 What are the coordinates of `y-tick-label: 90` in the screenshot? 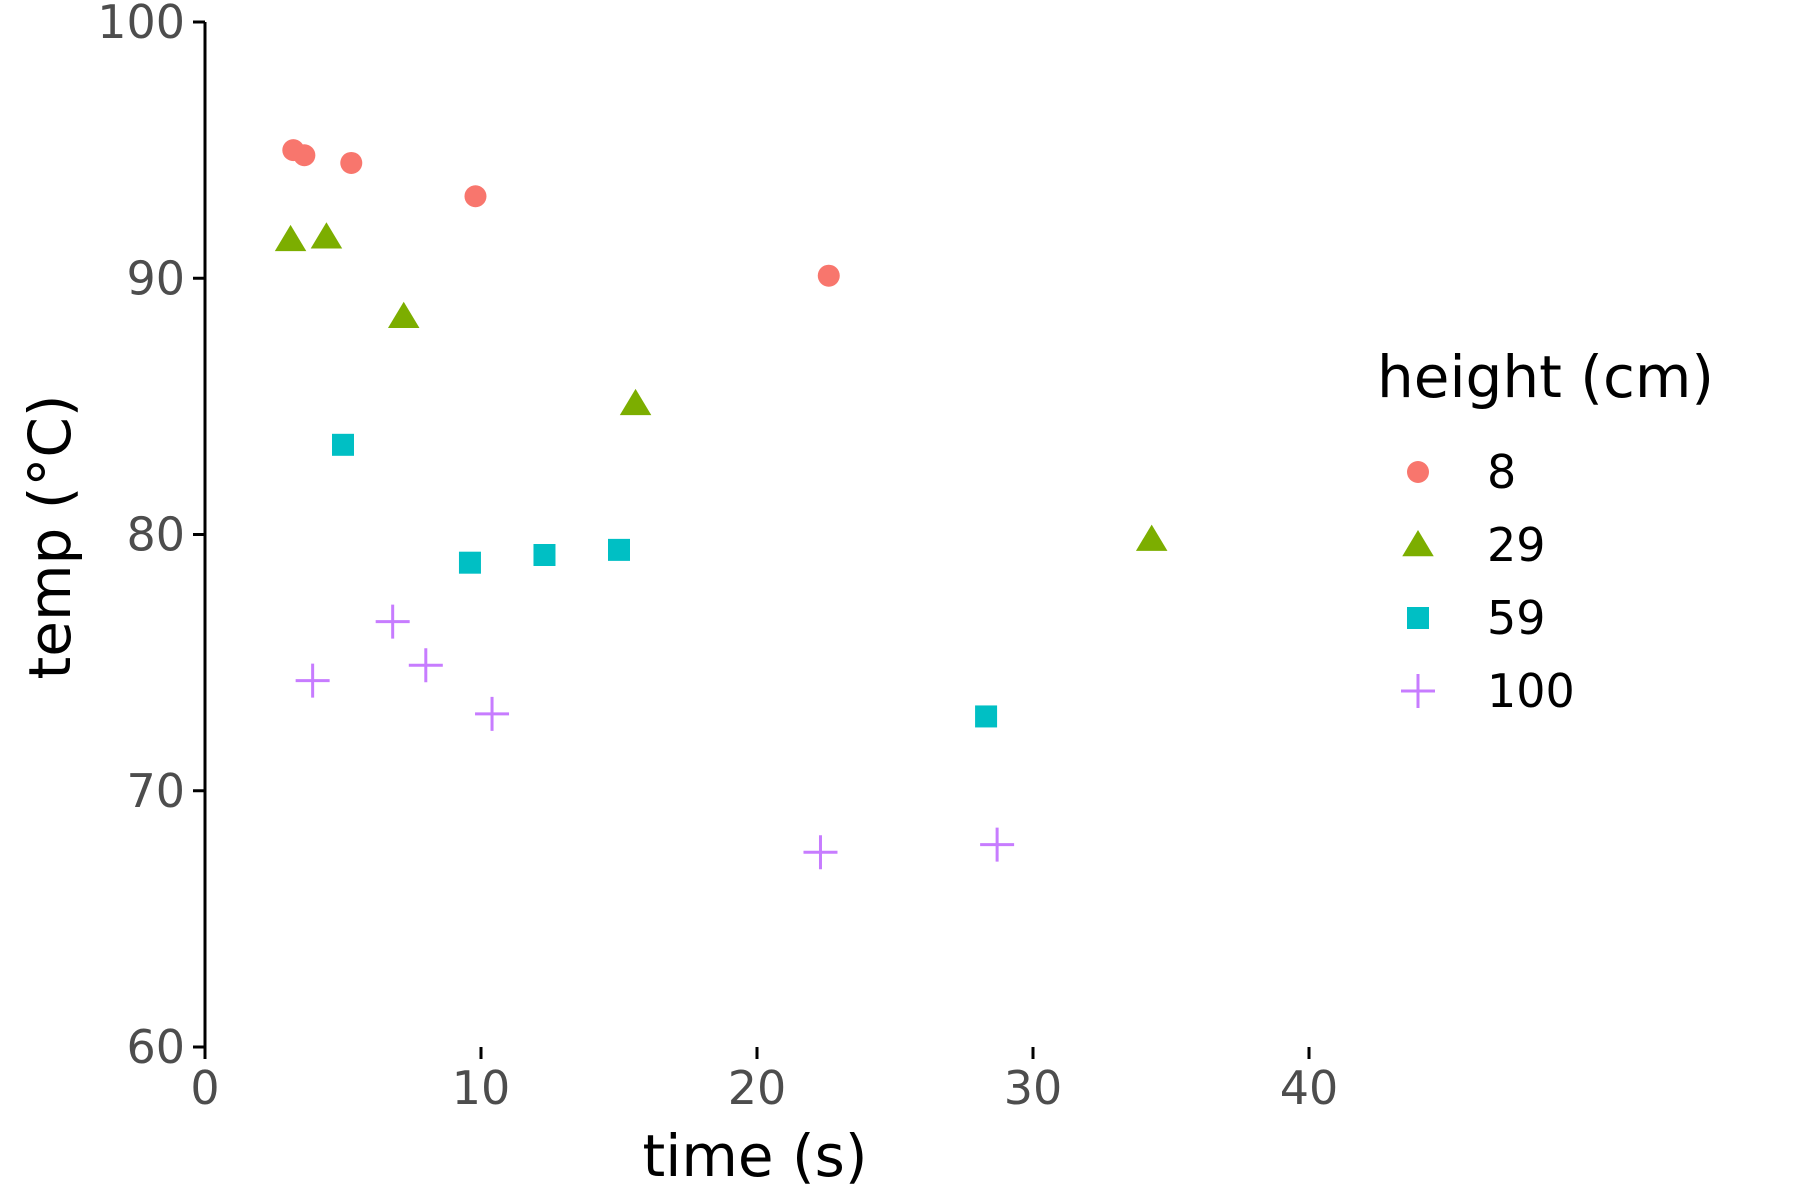 It's located at (155, 278).